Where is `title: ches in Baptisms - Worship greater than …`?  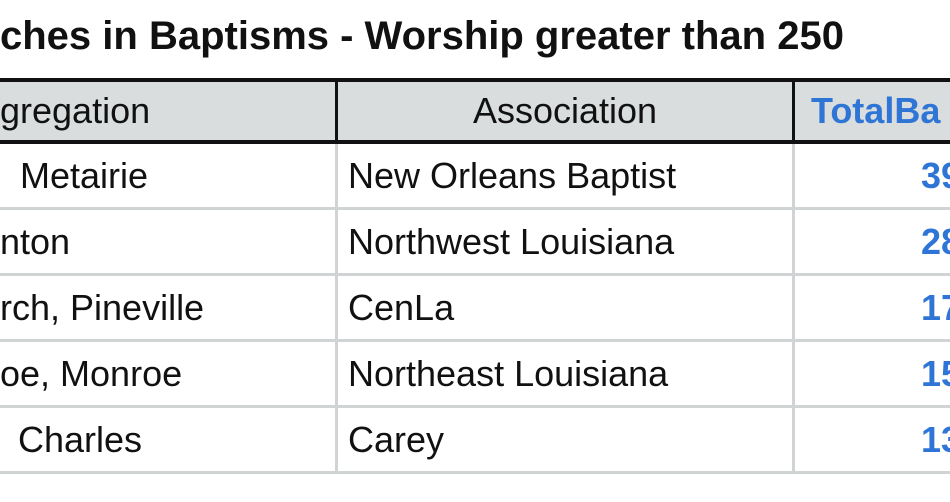
title: ches in Baptisms - Worship greater than … is located at coordinates (422, 36).